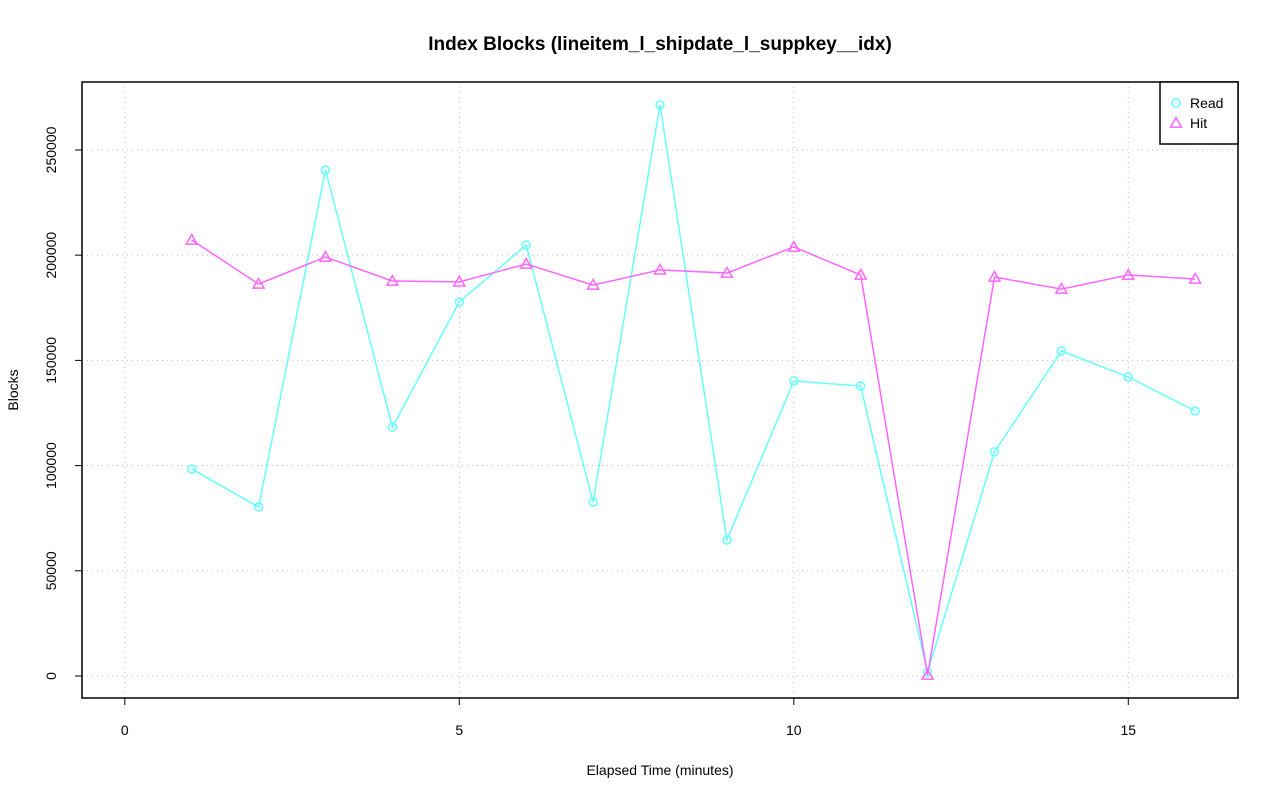 The width and height of the screenshot is (1280, 801). What do you see at coordinates (1199, 113) in the screenshot?
I see `legend-box` at bounding box center [1199, 113].